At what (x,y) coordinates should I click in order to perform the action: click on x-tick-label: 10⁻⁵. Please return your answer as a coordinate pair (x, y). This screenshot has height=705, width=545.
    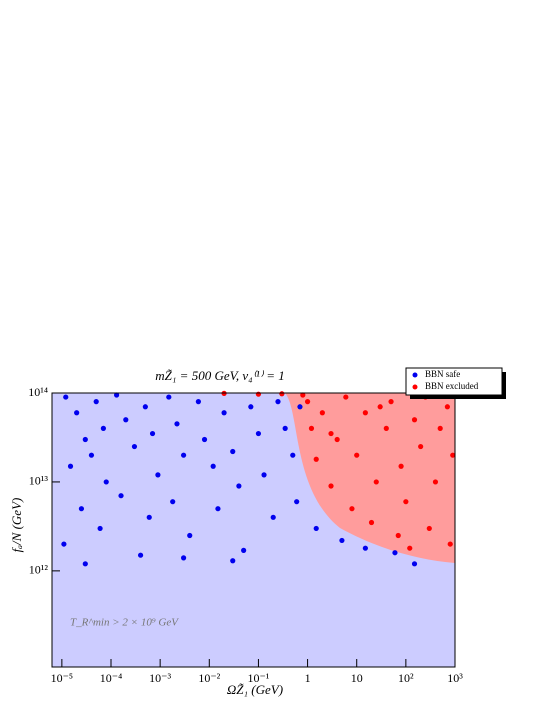
    Looking at the image, I should click on (62, 678).